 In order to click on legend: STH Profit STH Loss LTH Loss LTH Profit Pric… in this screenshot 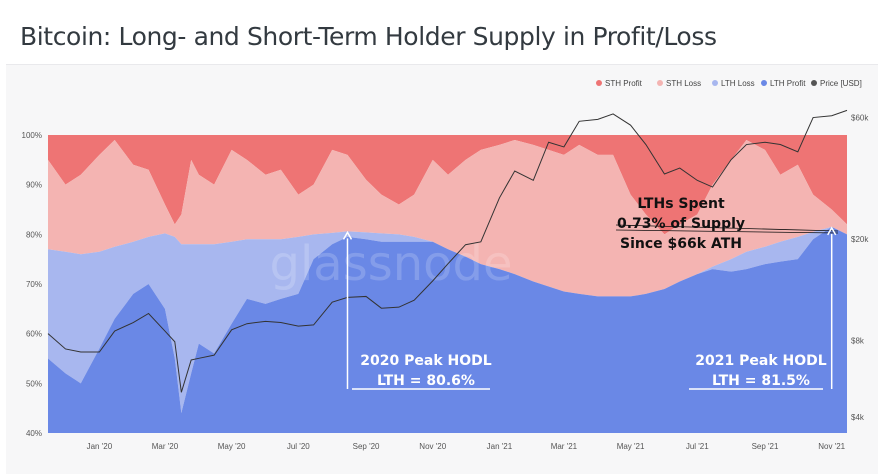, I will do `click(729, 83)`.